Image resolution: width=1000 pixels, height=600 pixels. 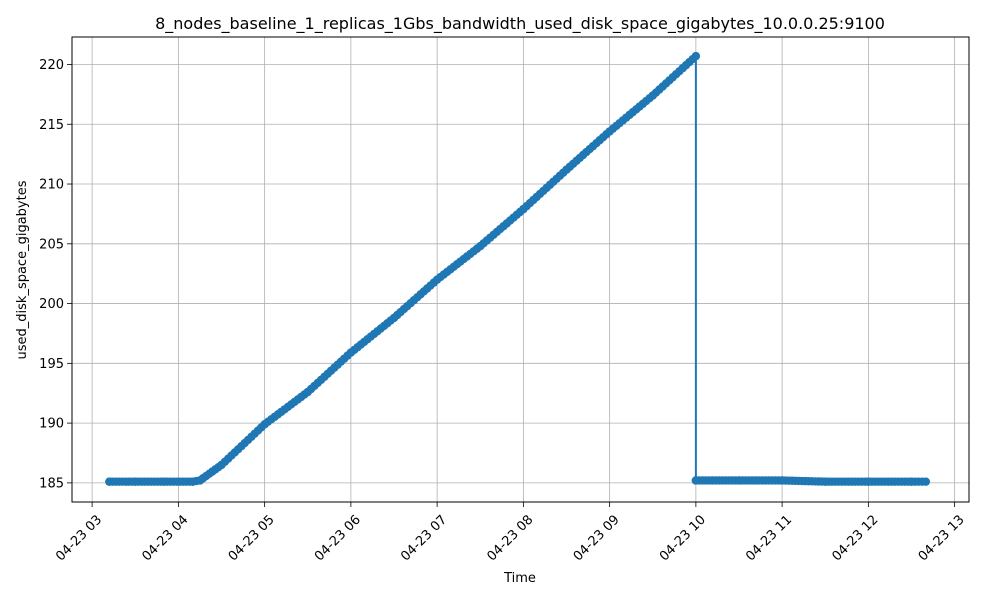 I want to click on y-axis: 185 190 195 200 205 210 215 220, so click(x=55, y=274).